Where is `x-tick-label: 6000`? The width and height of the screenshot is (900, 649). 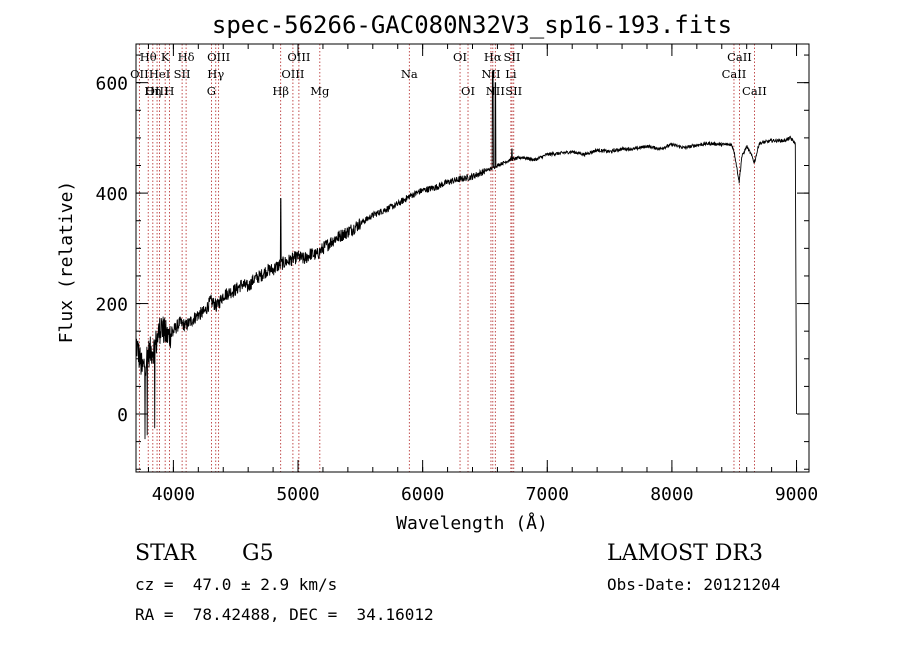
x-tick-label: 6000 is located at coordinates (422, 494).